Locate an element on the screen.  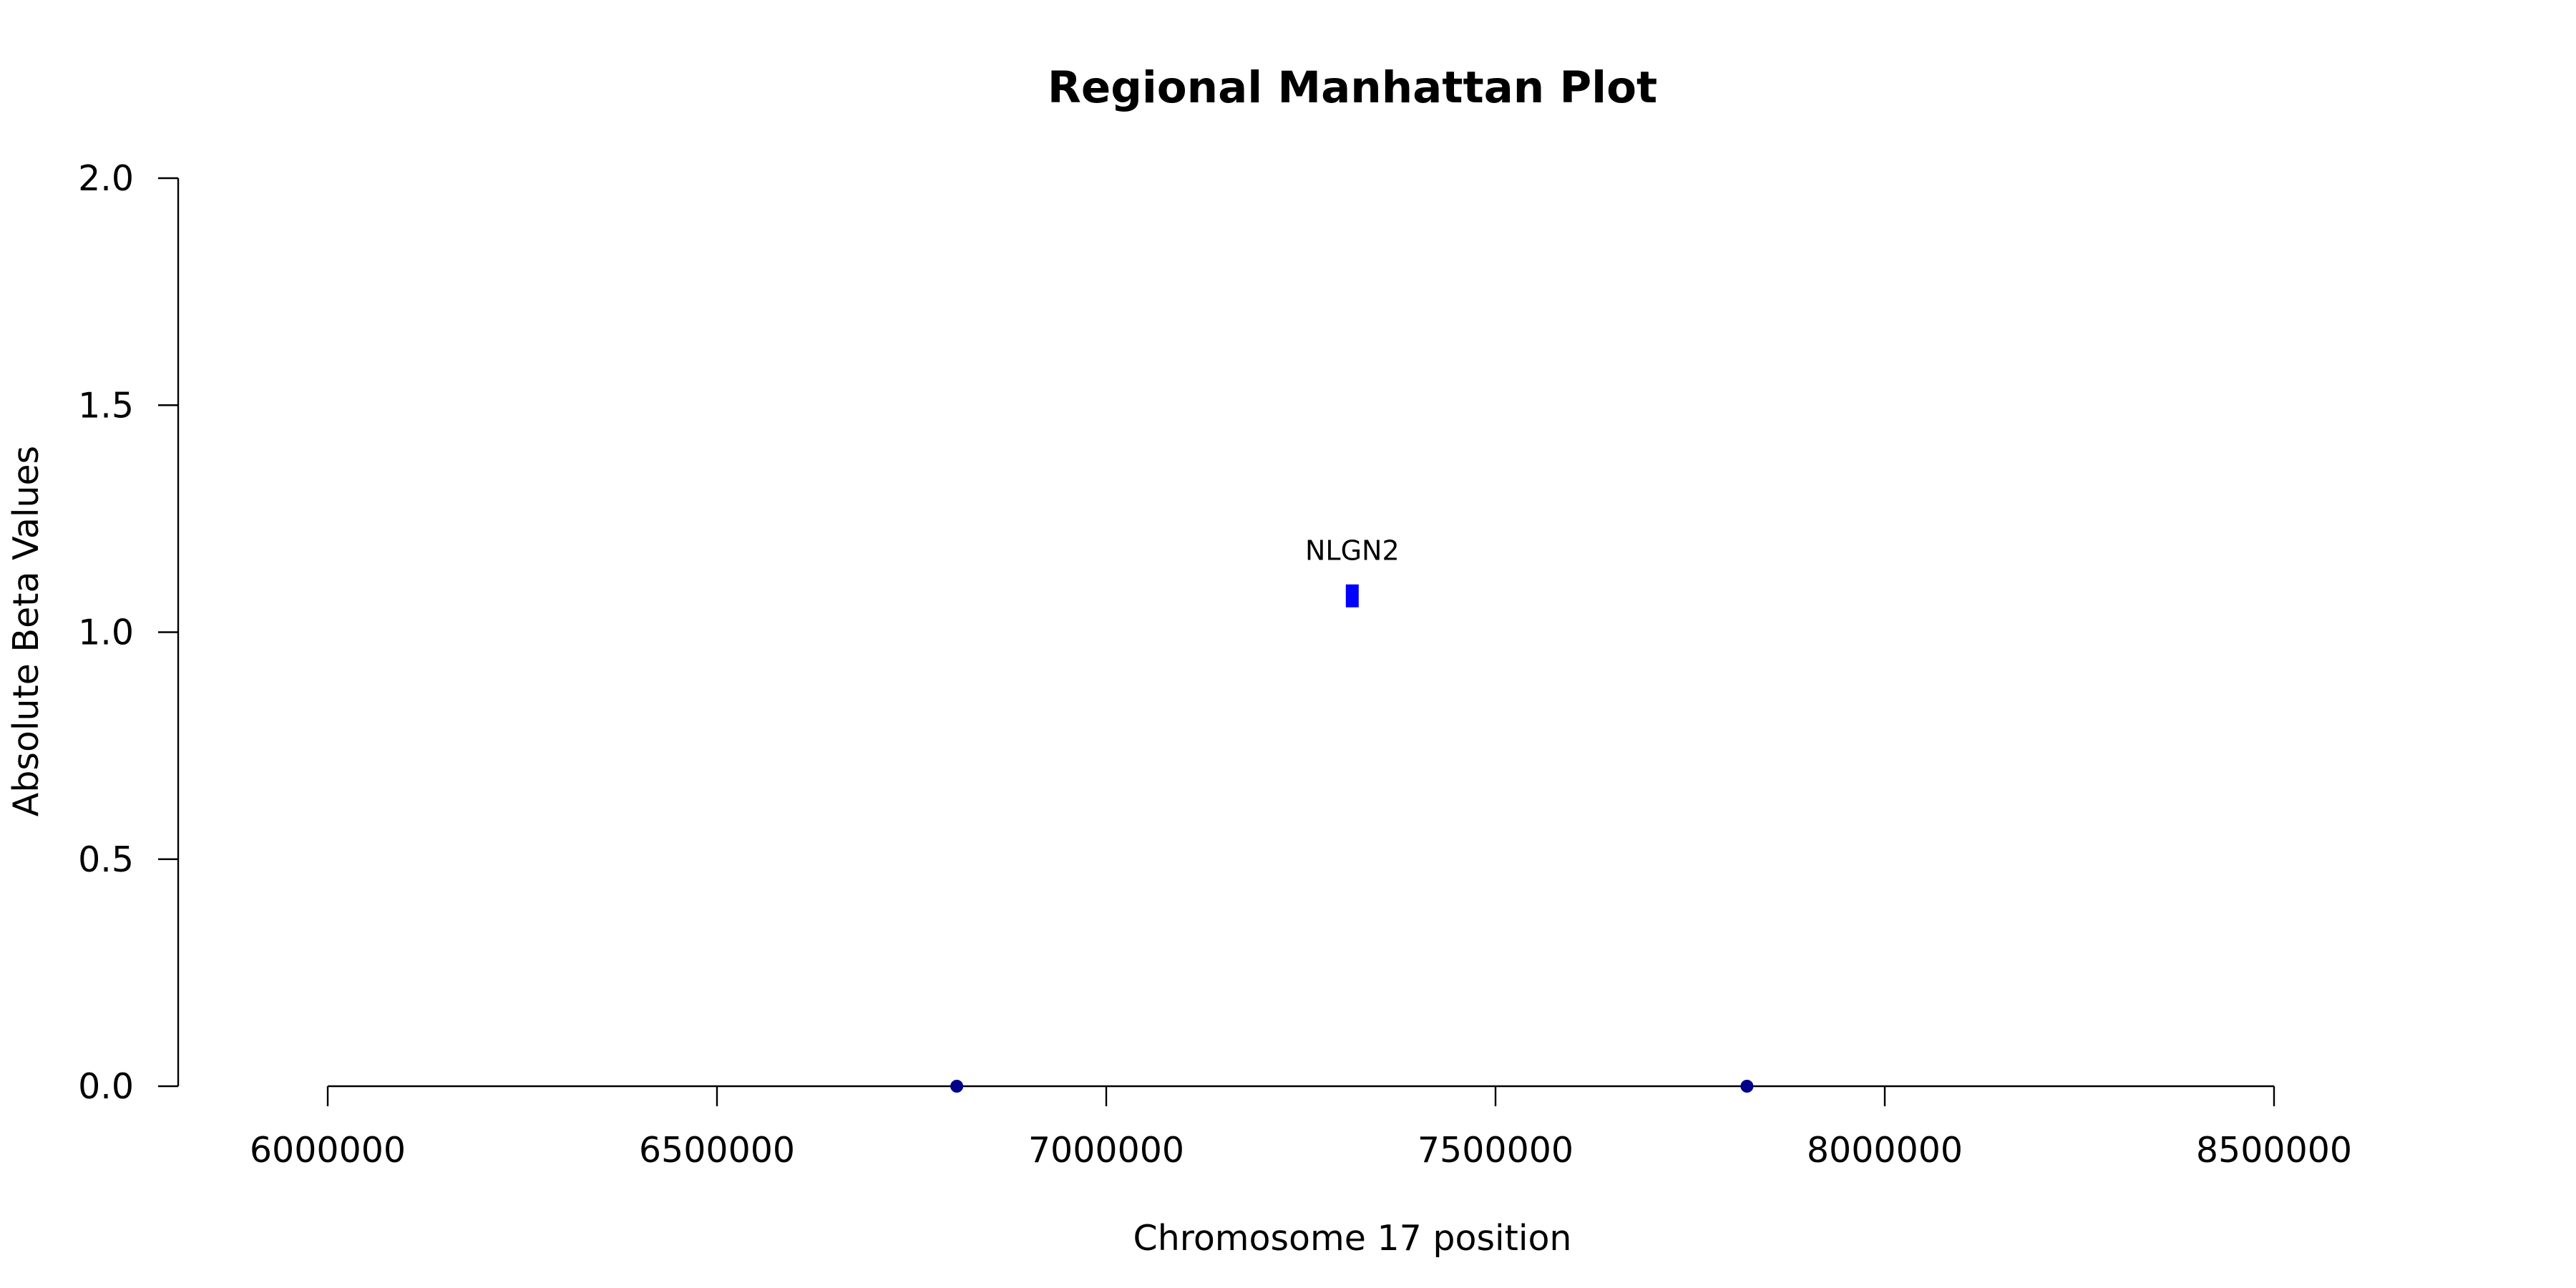
plot-marks: NLGN2 is located at coordinates (1352, 814).